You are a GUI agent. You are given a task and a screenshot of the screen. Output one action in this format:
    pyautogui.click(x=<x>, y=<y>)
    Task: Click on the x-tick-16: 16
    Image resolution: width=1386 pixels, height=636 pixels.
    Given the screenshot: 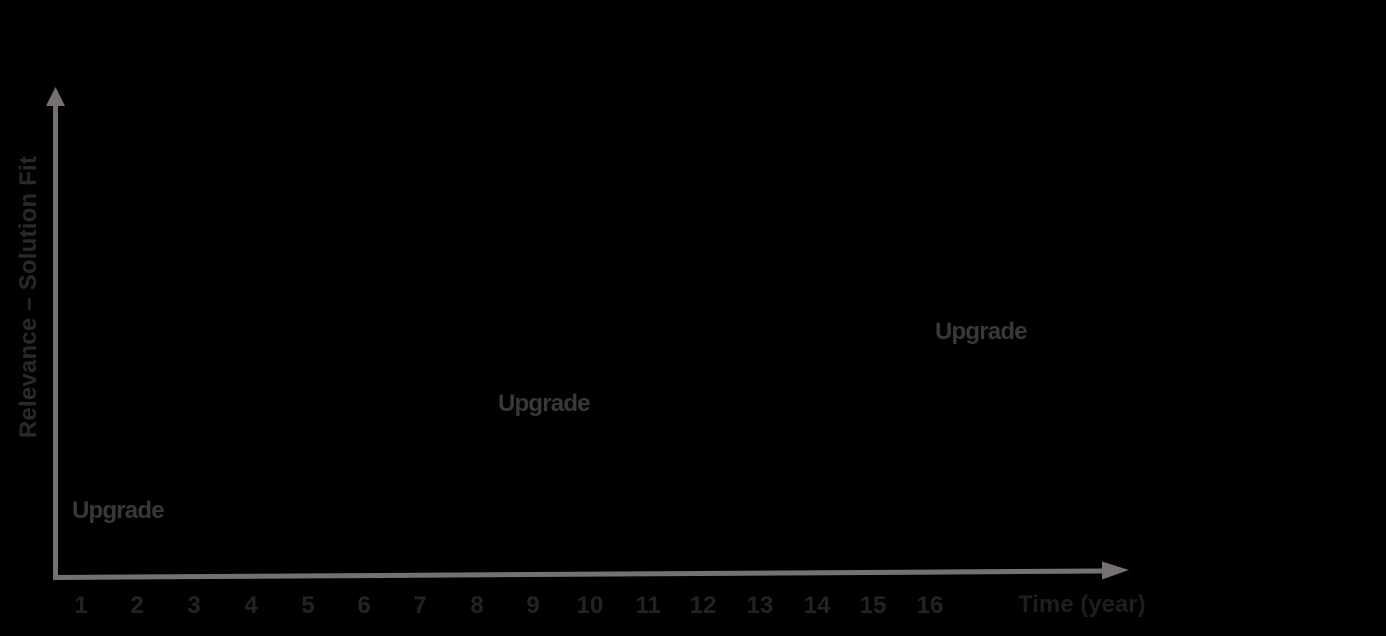 What is the action you would take?
    pyautogui.click(x=930, y=605)
    